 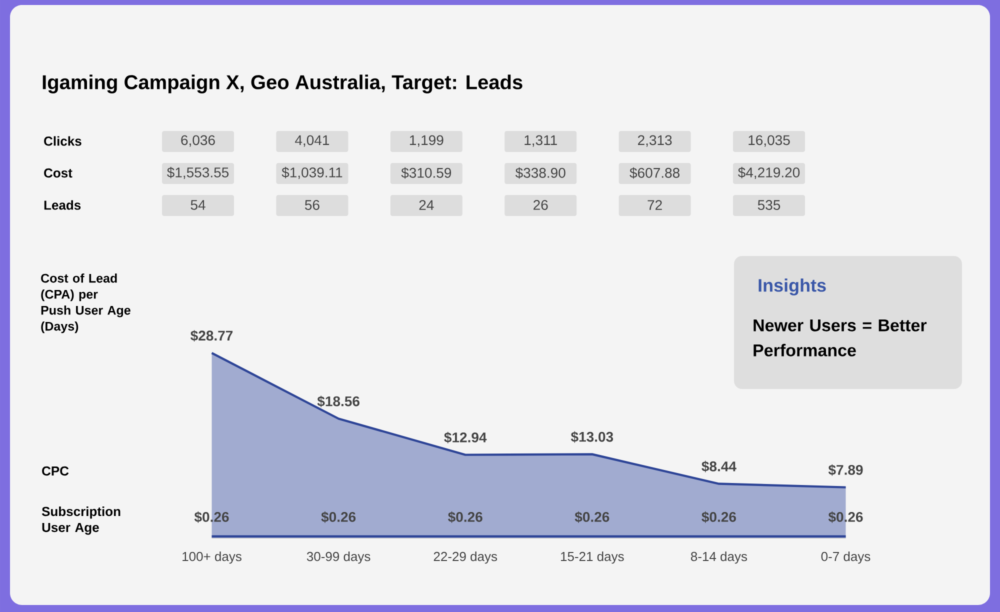 I want to click on text: $4,219.20, so click(x=769, y=173).